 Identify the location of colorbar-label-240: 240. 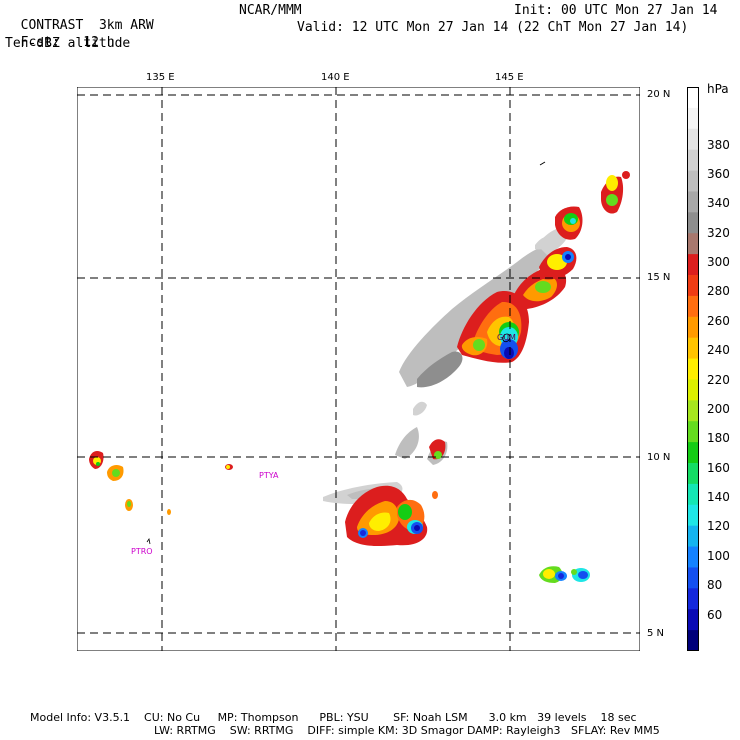
(718, 350).